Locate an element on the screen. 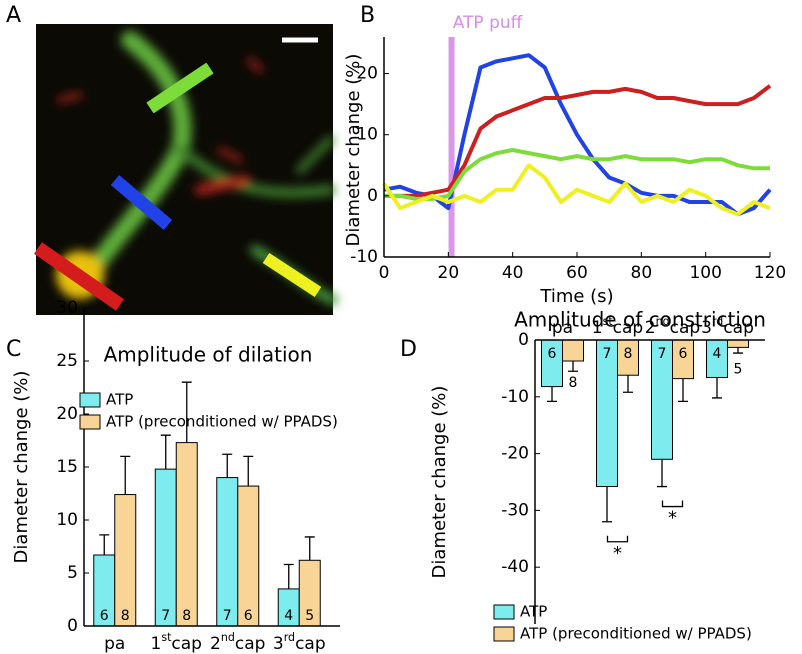  x-axis-label: Time (s) is located at coordinates (576, 296).